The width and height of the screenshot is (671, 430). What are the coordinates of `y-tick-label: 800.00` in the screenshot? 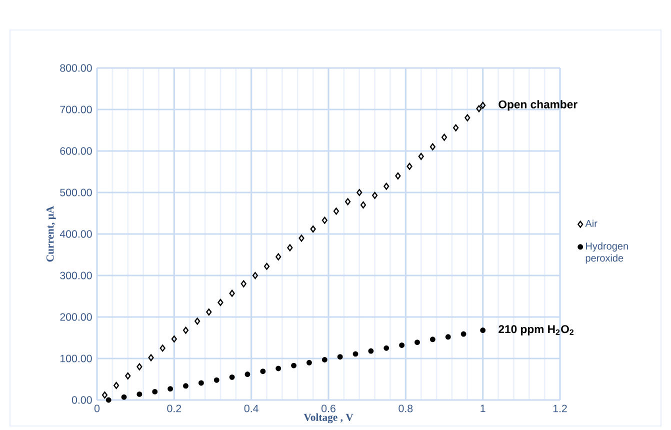 It's located at (76, 68).